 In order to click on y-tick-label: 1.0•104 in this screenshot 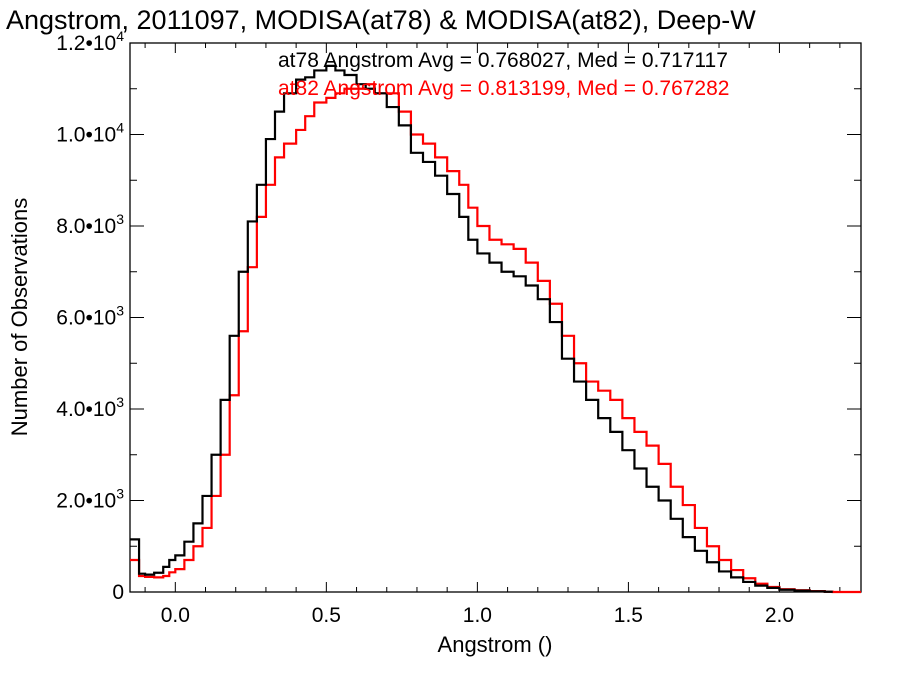, I will do `click(90, 133)`.